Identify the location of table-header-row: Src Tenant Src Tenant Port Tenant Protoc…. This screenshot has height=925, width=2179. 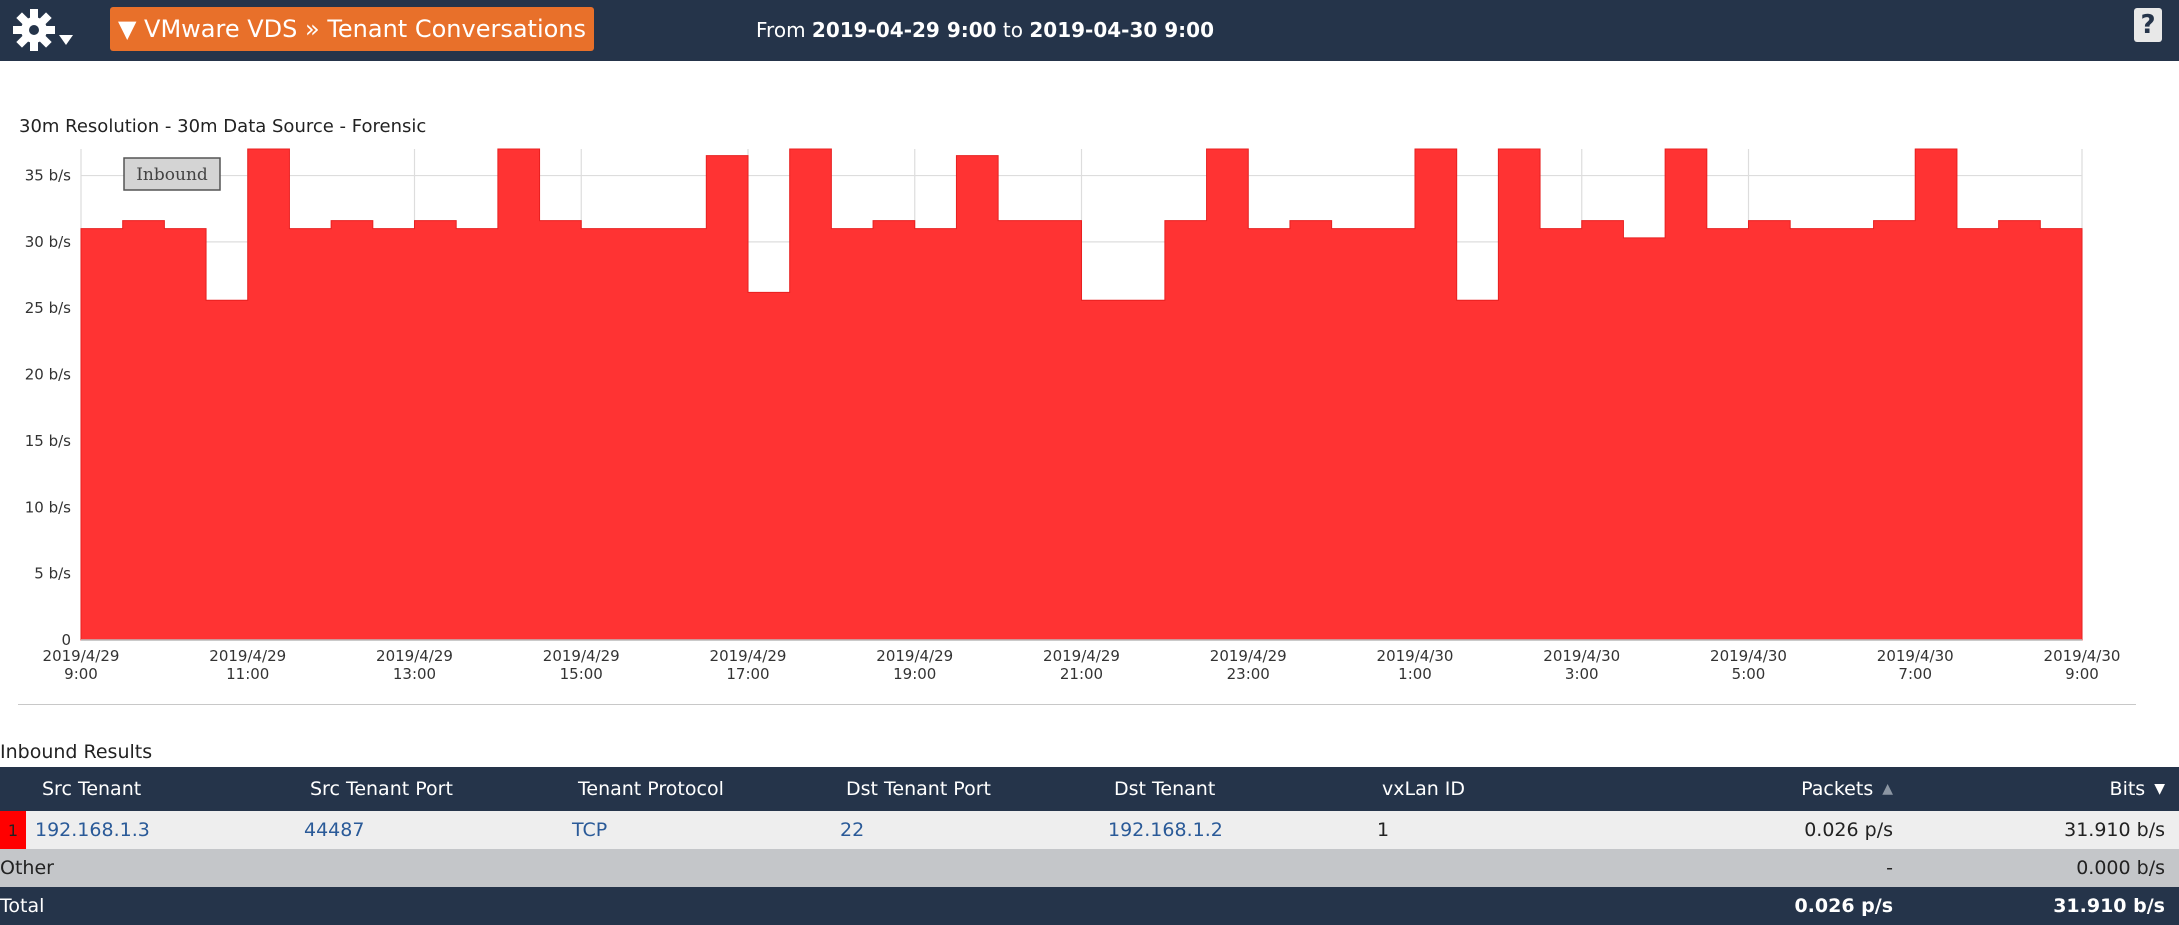
(1089, 789).